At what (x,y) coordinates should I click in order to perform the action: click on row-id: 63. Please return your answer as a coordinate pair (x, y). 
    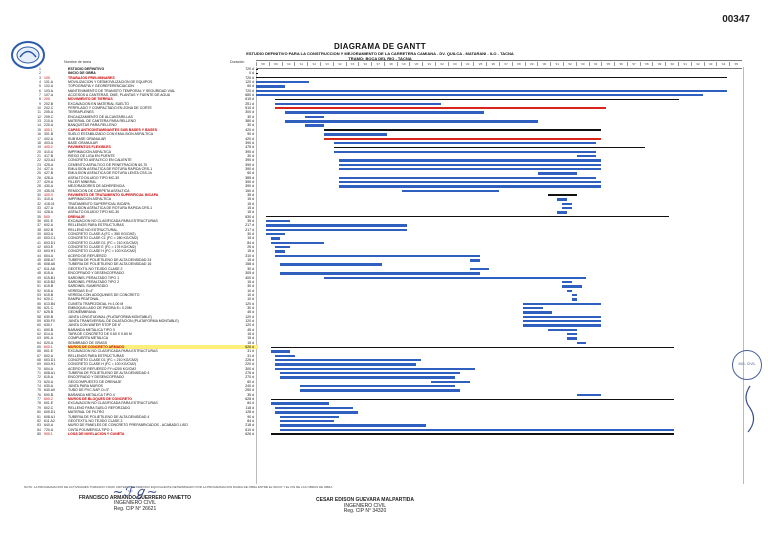
    Looking at the image, I should click on (39, 338).